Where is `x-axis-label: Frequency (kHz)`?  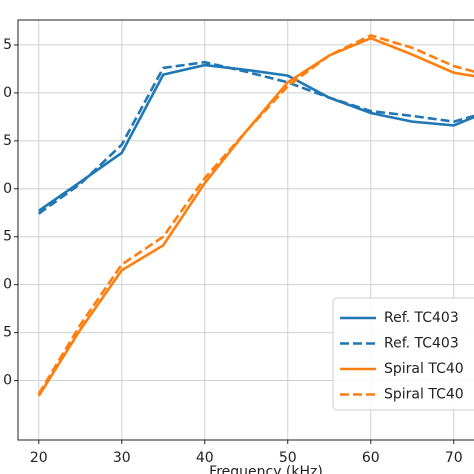
x-axis-label: Frequency (kHz) is located at coordinates (266, 469).